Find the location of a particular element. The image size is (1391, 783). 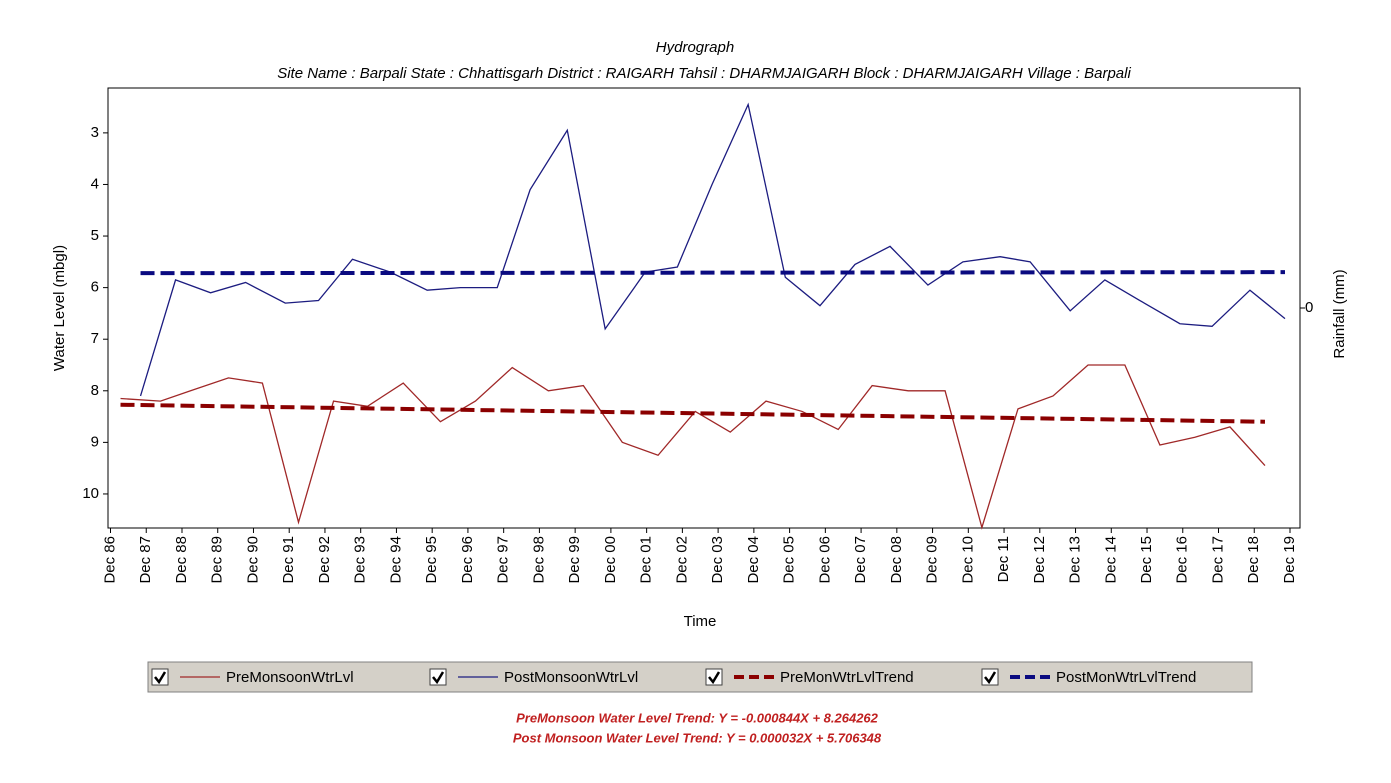

x-tick-label: Dec 08 is located at coordinates (896, 560).